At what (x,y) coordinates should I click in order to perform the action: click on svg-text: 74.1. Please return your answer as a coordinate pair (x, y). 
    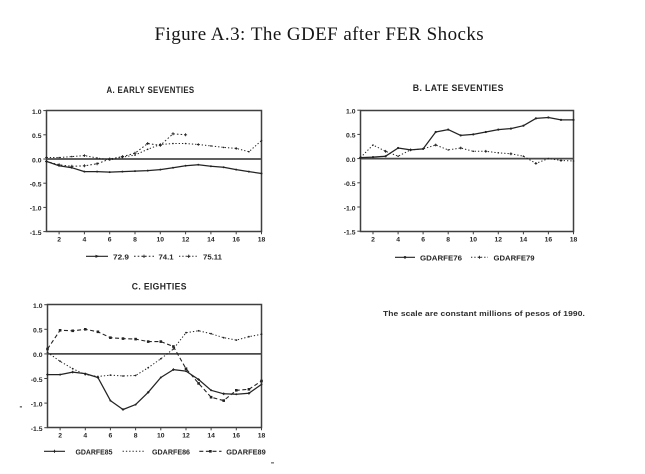
    Looking at the image, I should click on (167, 256).